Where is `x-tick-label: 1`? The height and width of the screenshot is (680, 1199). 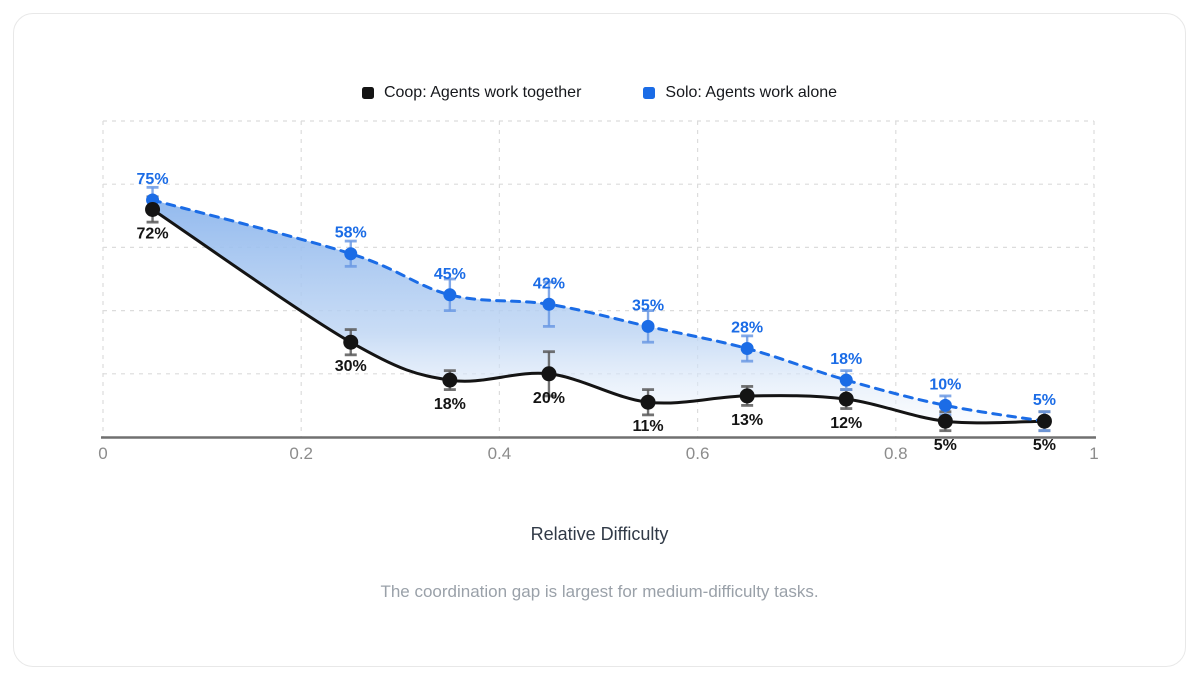
x-tick-label: 1 is located at coordinates (1093, 453).